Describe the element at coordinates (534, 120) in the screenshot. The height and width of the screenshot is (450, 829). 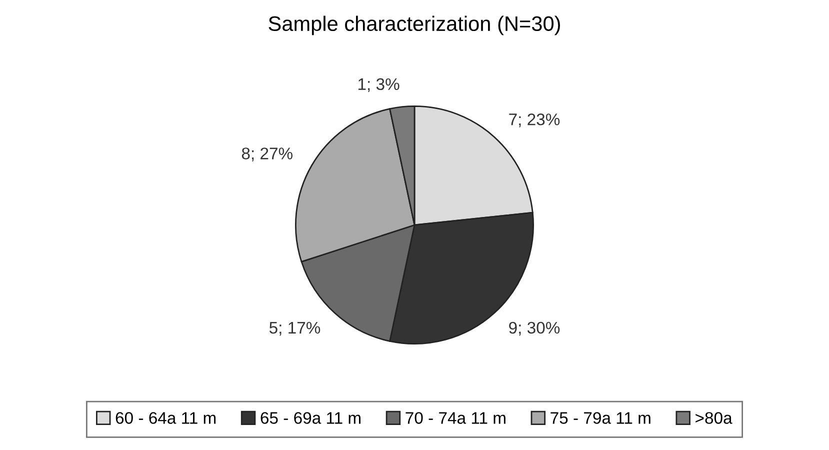
I see `data-label: 7; 23%` at that location.